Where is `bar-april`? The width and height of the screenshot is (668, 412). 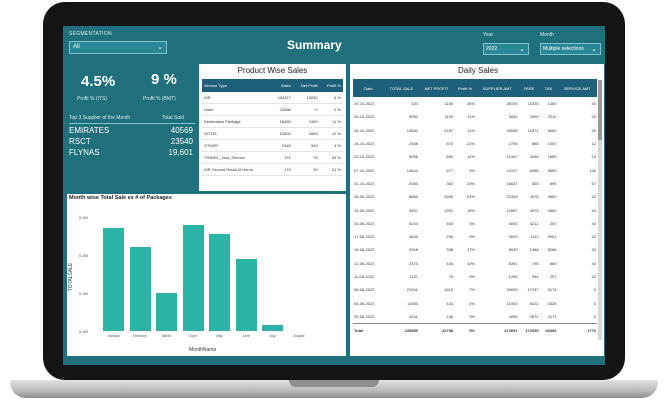 bar-april is located at coordinates (193, 277).